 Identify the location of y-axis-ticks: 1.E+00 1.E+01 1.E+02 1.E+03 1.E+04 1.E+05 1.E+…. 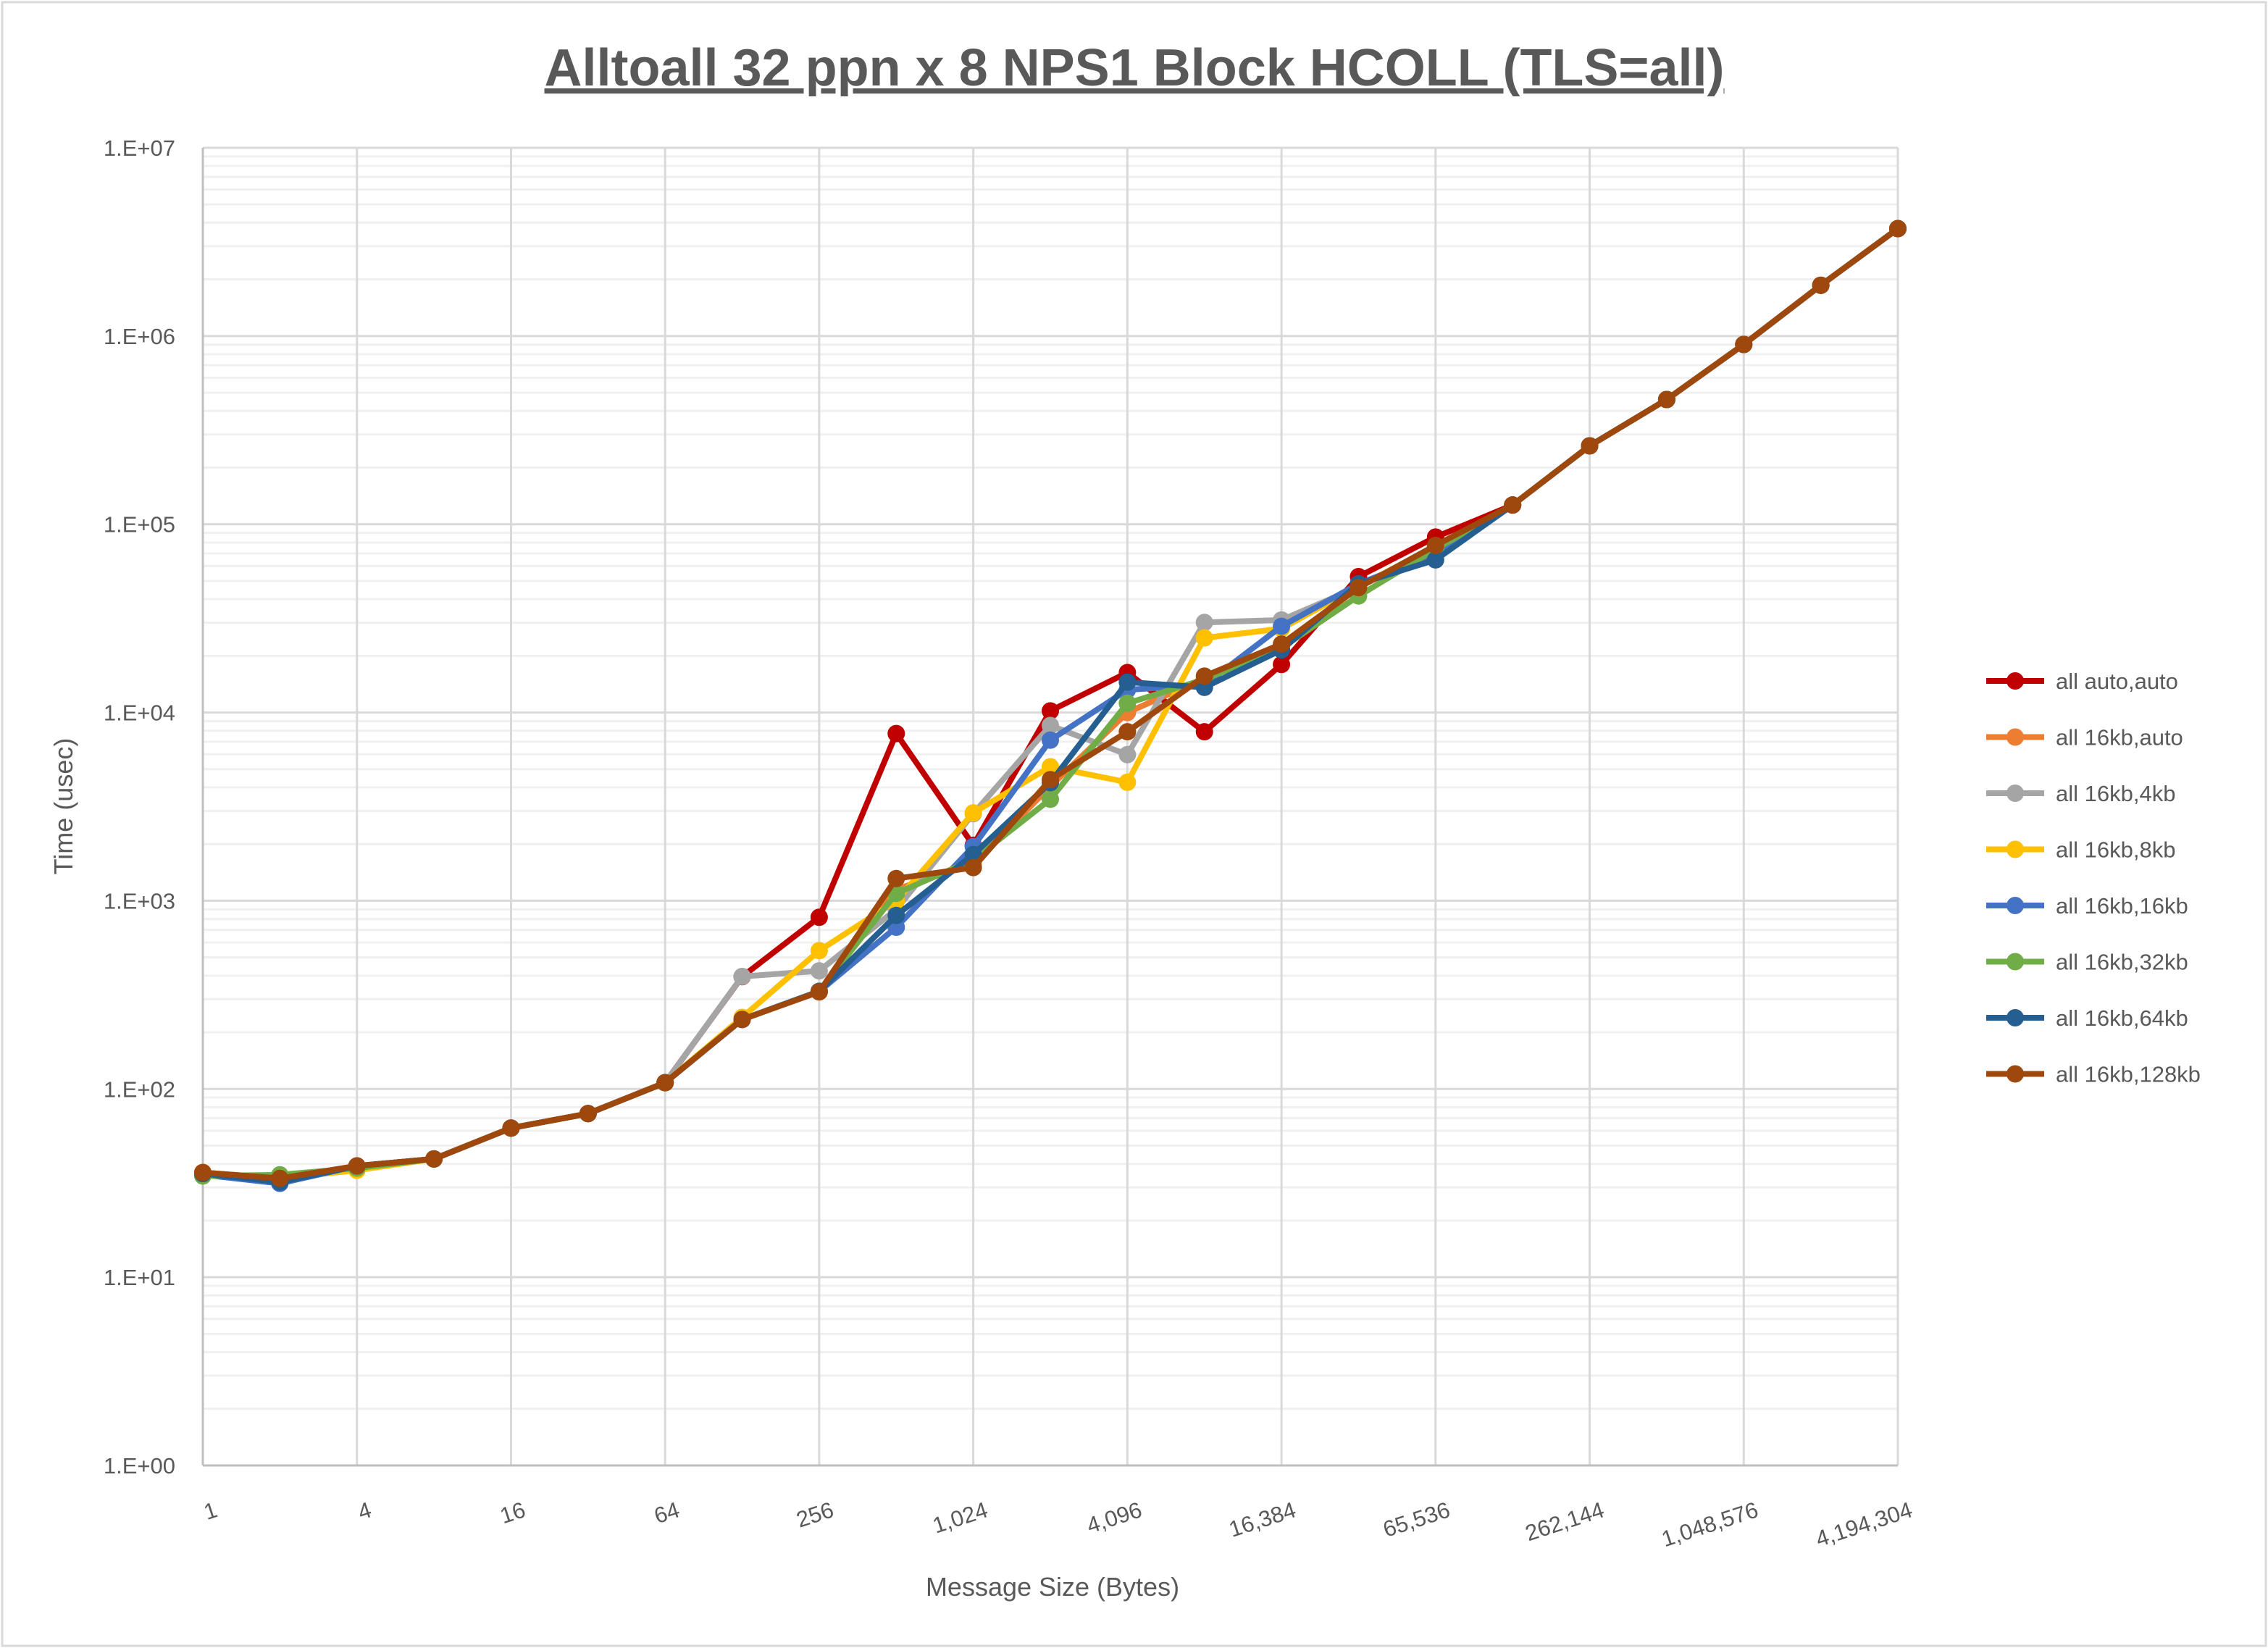
(140, 806).